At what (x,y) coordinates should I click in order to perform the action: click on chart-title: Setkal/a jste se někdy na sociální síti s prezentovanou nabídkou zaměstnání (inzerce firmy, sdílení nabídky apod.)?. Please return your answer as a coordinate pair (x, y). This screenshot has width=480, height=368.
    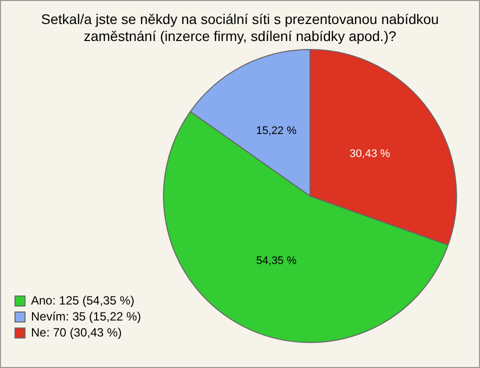
    Looking at the image, I should click on (240, 28).